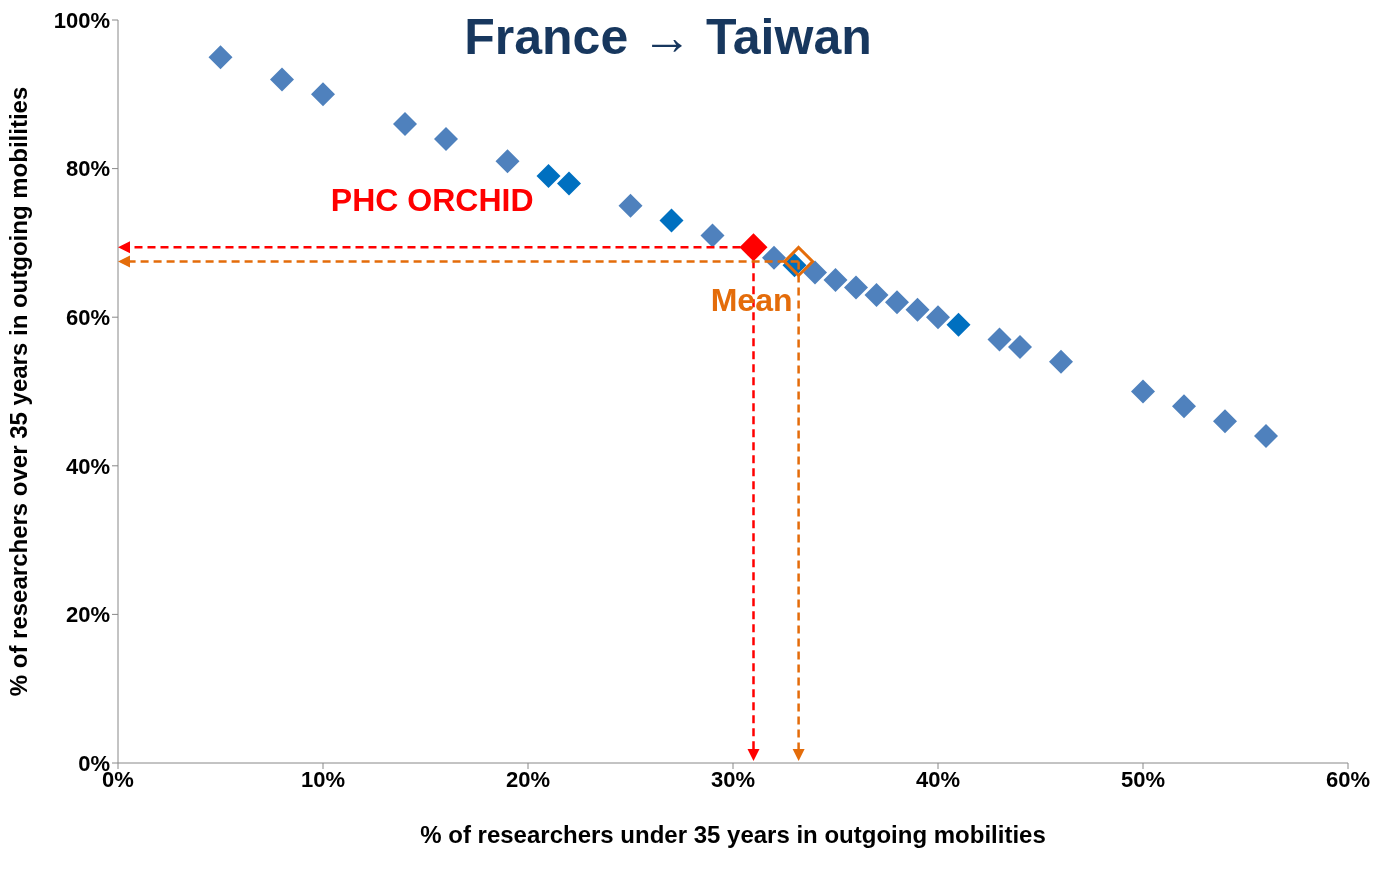  What do you see at coordinates (528, 779) in the screenshot?
I see `x-tick-label: 20%` at bounding box center [528, 779].